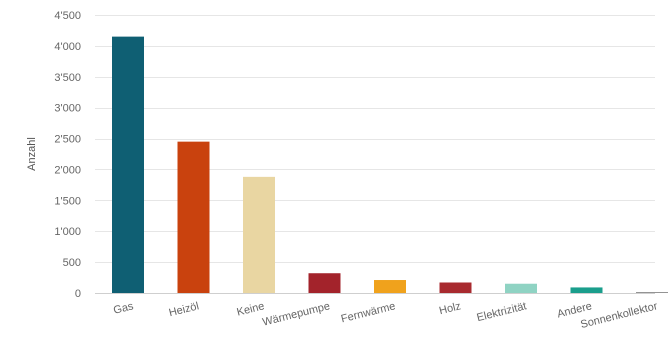  I want to click on y-tick-label: 4'500, so click(67, 16).